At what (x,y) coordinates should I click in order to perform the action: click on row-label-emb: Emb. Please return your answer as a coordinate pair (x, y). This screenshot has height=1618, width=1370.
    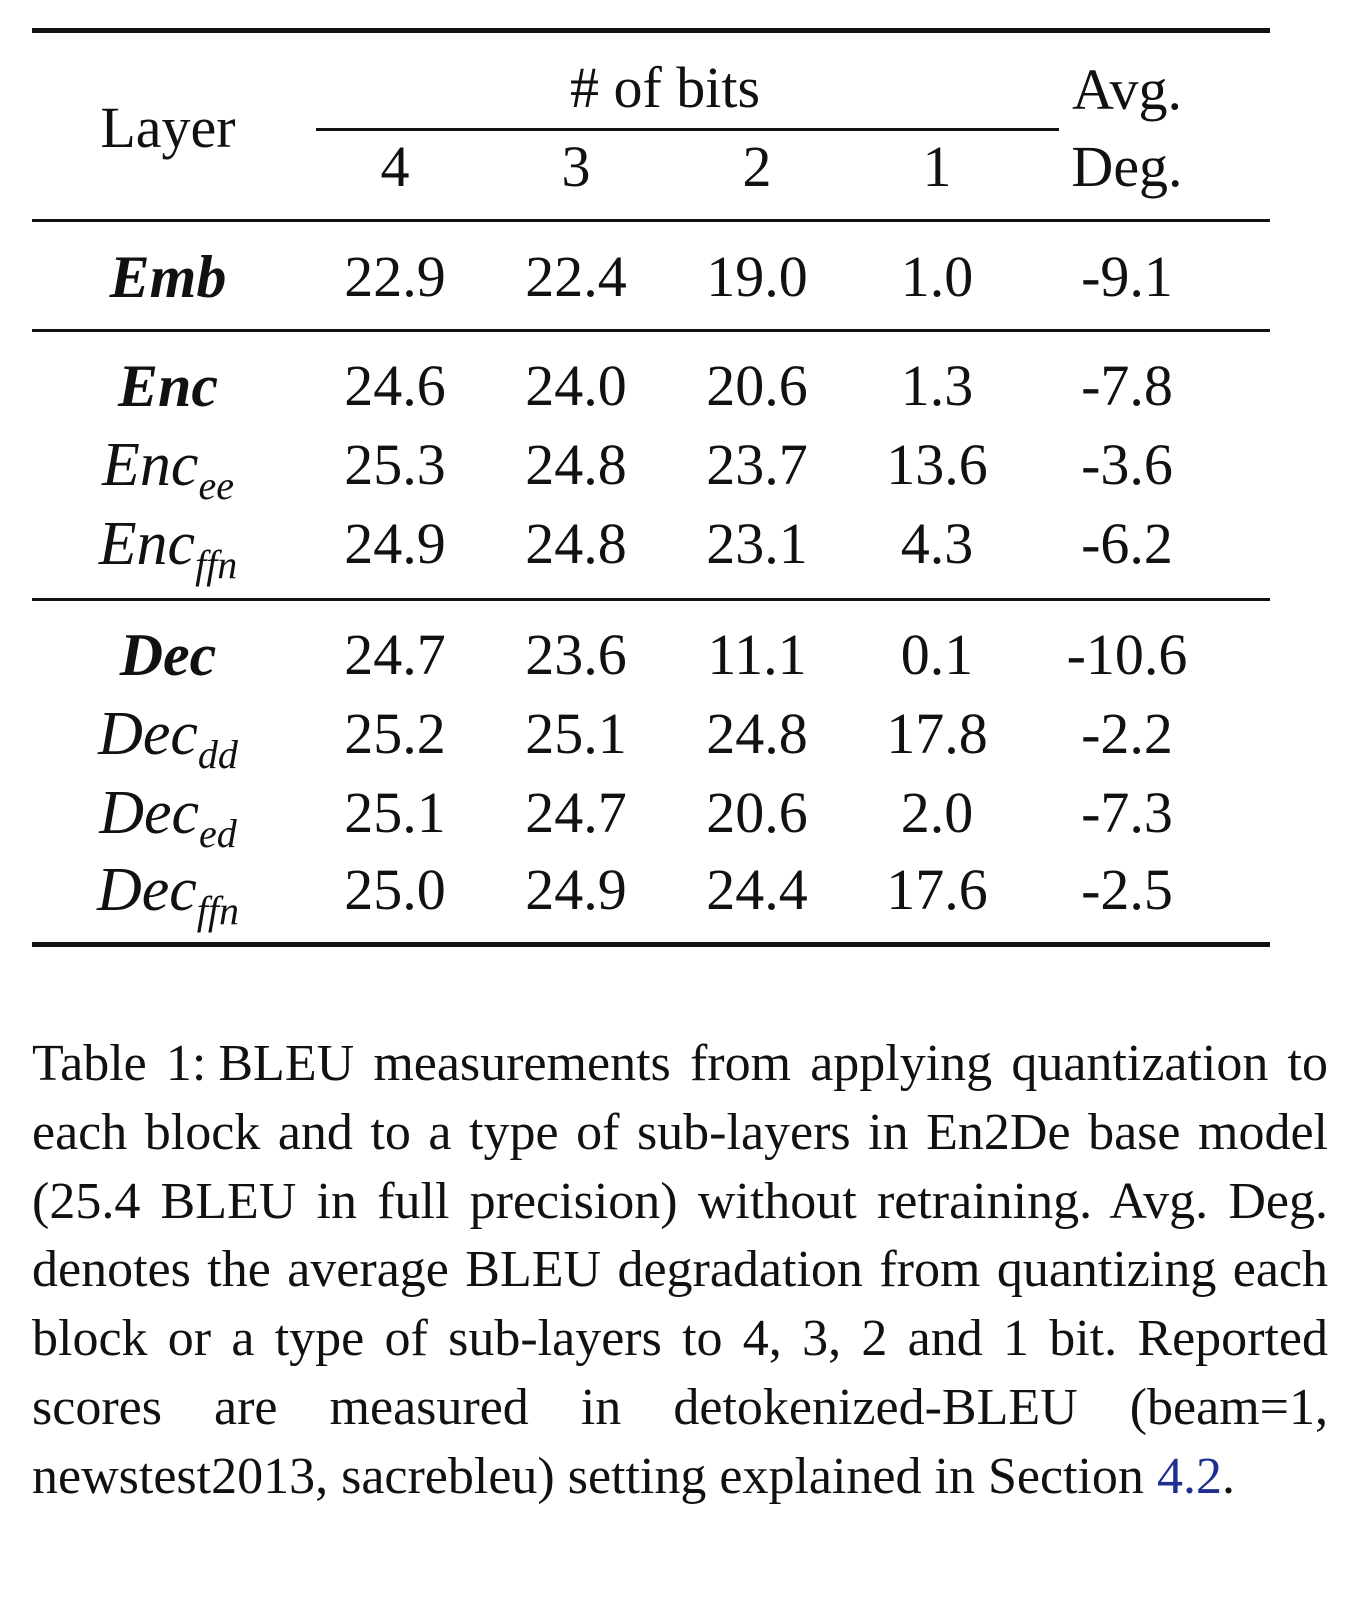
    Looking at the image, I should click on (168, 277).